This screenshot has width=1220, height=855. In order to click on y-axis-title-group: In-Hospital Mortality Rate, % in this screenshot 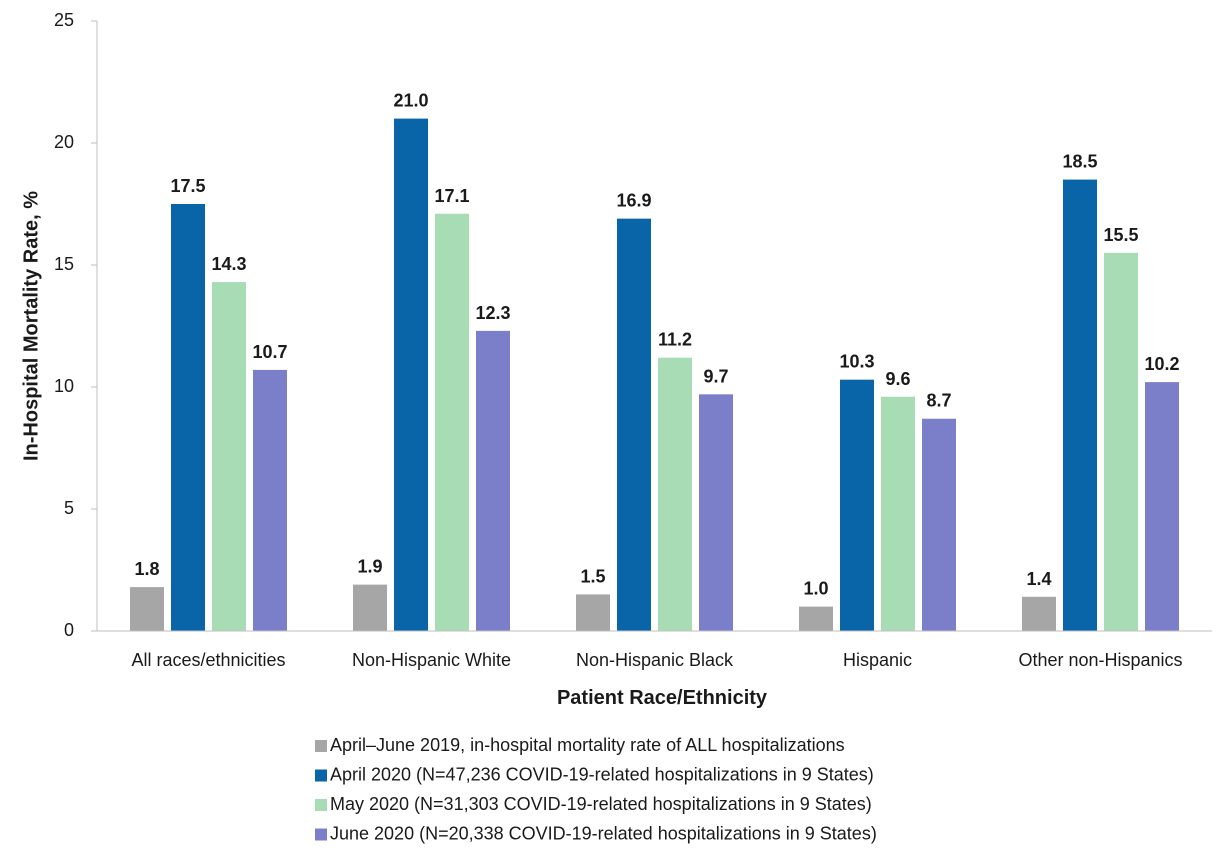, I will do `click(31, 326)`.